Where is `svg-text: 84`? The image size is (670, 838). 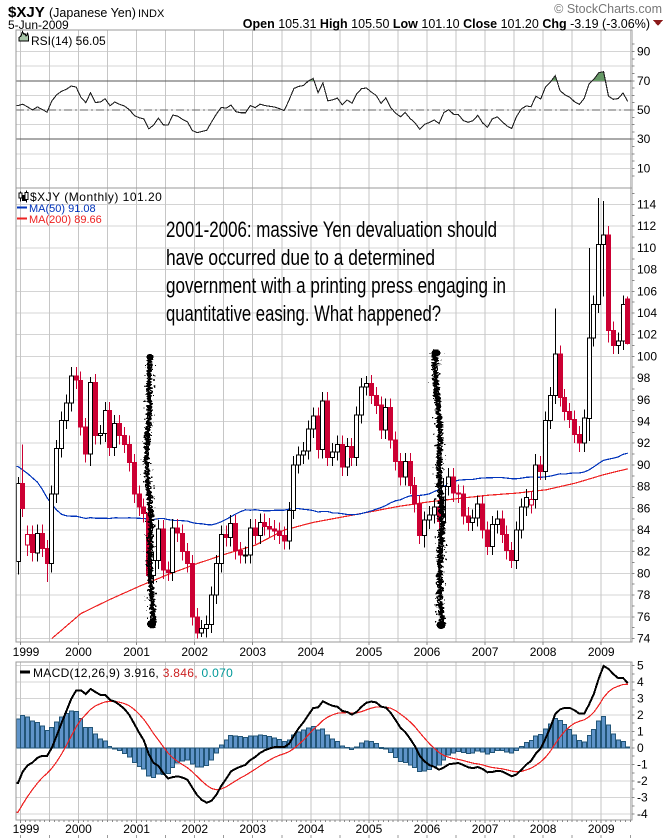 svg-text: 84 is located at coordinates (644, 530).